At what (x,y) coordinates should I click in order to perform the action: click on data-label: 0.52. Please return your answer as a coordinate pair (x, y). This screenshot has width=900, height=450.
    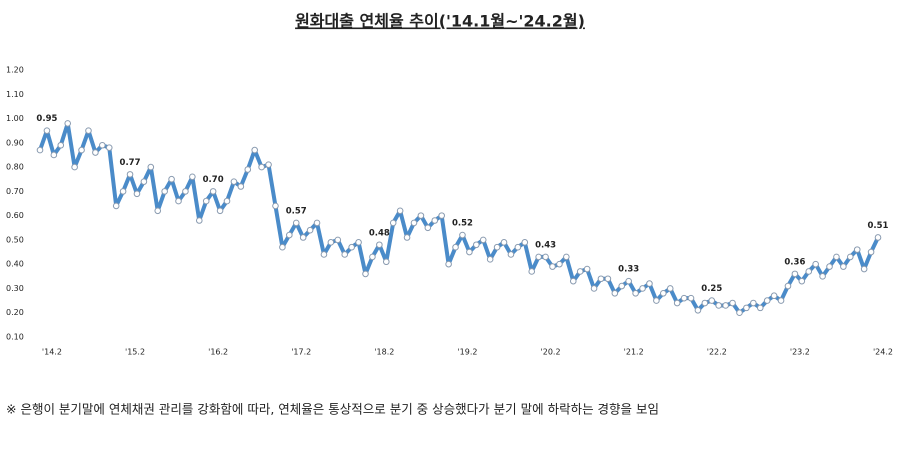
    Looking at the image, I should click on (462, 224).